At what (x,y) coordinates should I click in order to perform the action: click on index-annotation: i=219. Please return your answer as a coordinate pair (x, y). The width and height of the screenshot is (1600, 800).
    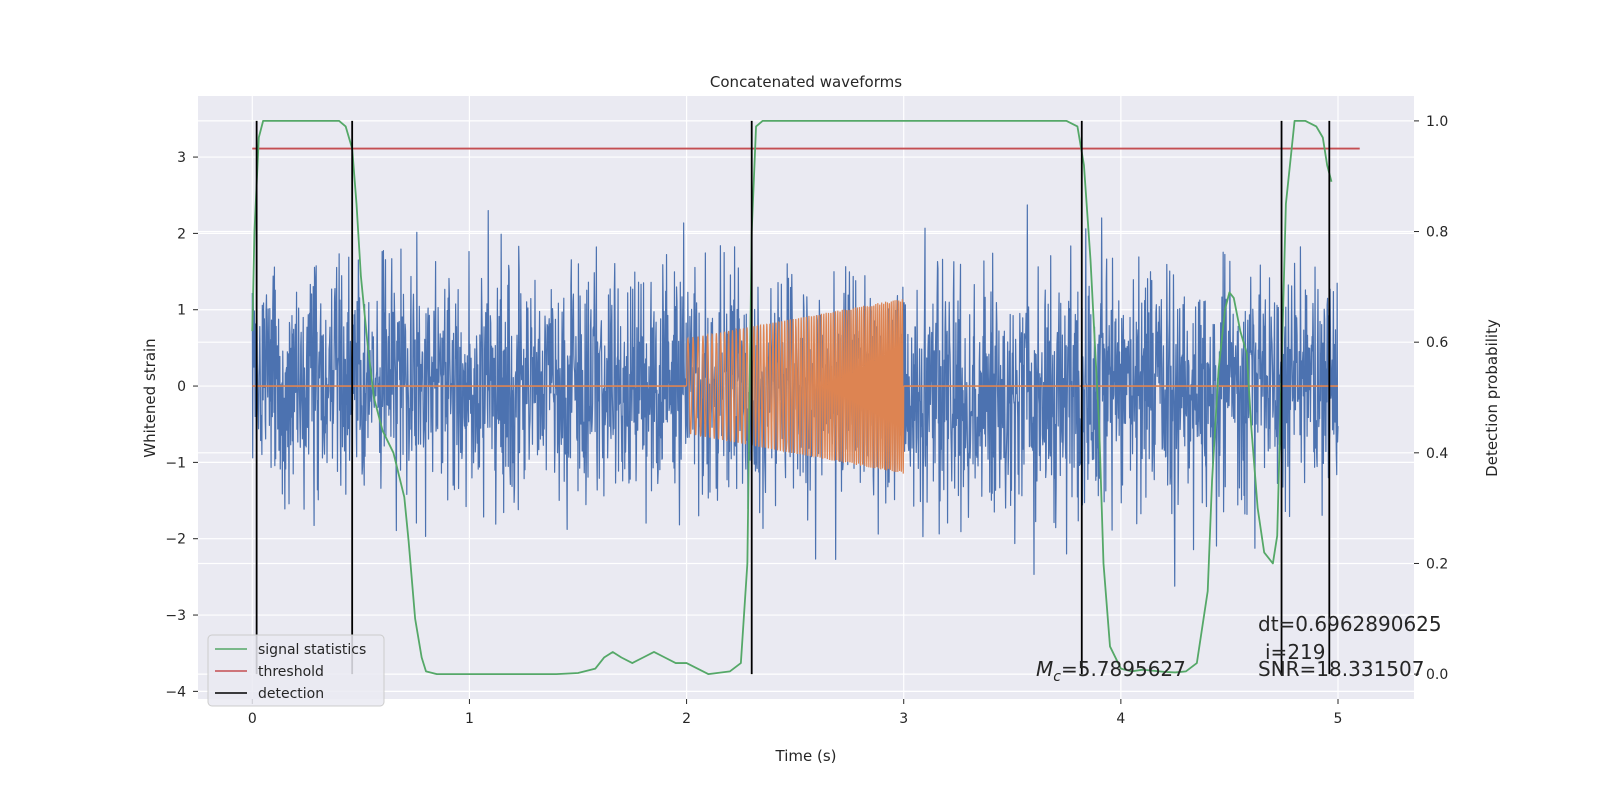
    Looking at the image, I should click on (1295, 652).